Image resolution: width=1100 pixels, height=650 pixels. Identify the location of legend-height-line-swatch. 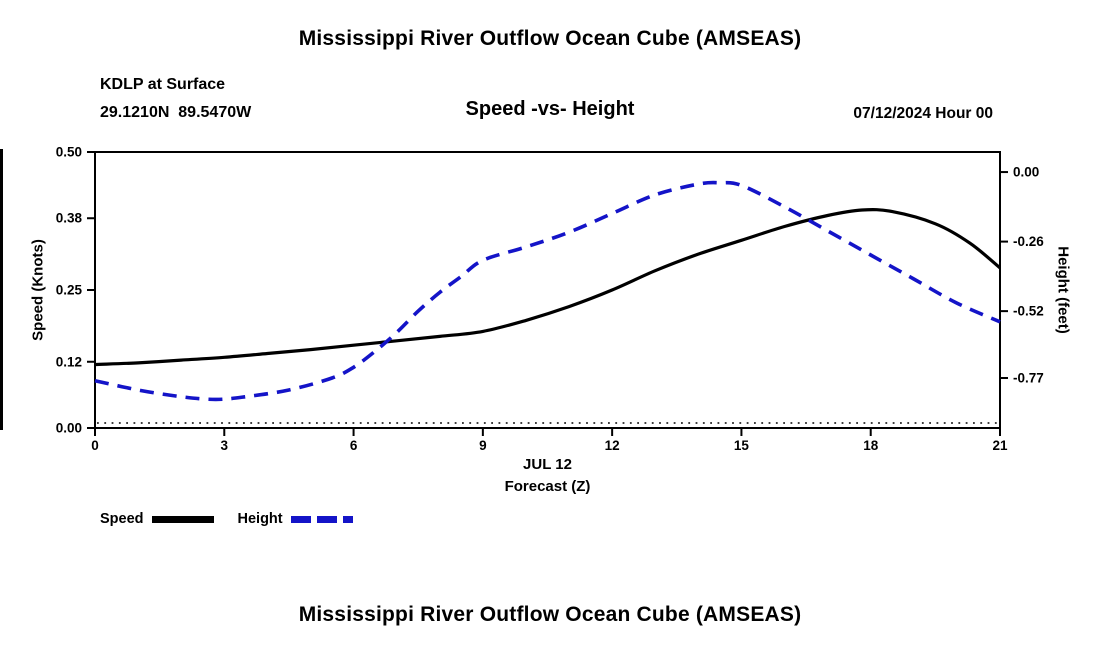
(321, 519).